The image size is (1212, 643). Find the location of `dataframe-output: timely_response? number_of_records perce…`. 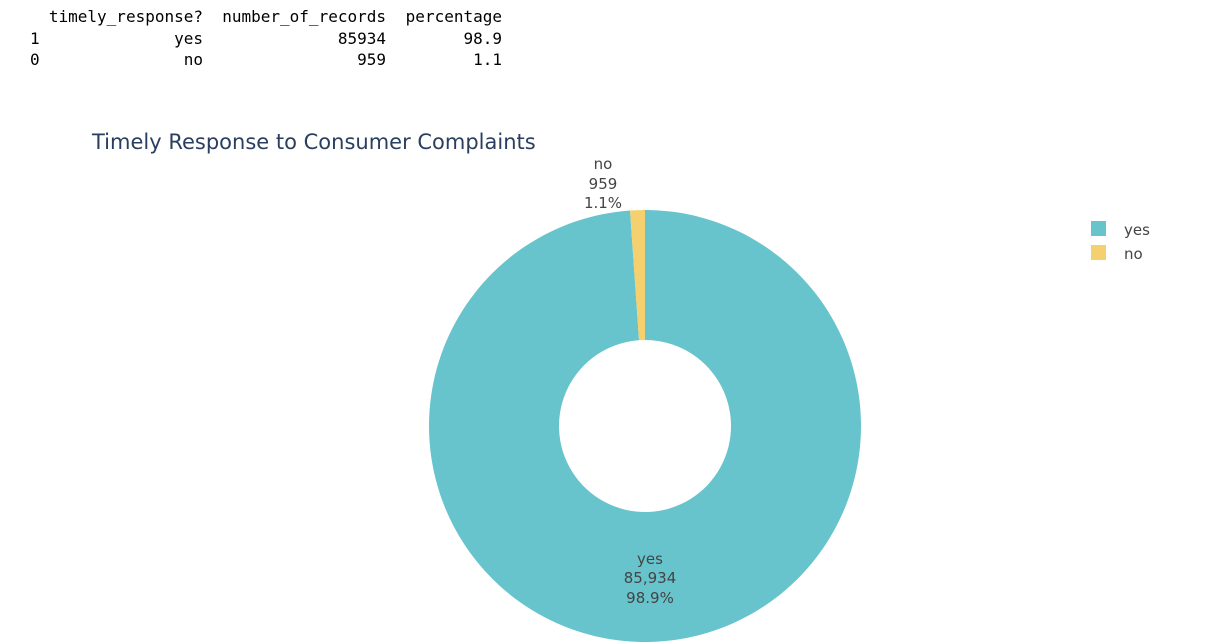

dataframe-output: timely_response? number_of_records perce… is located at coordinates (260, 40).